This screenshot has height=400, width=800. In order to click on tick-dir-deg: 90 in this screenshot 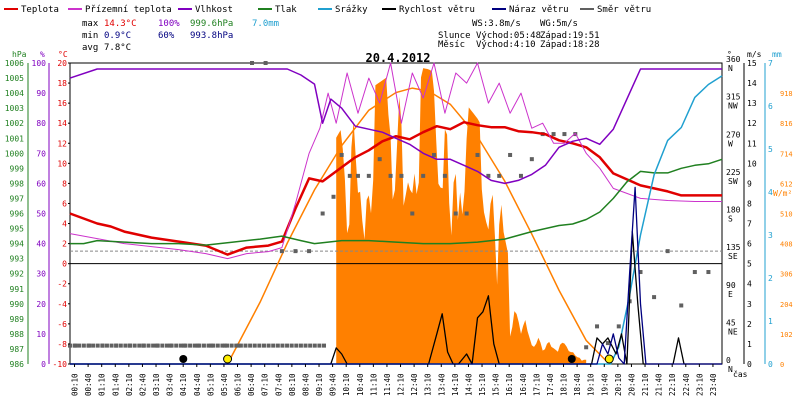, I will do `click(731, 285)`.